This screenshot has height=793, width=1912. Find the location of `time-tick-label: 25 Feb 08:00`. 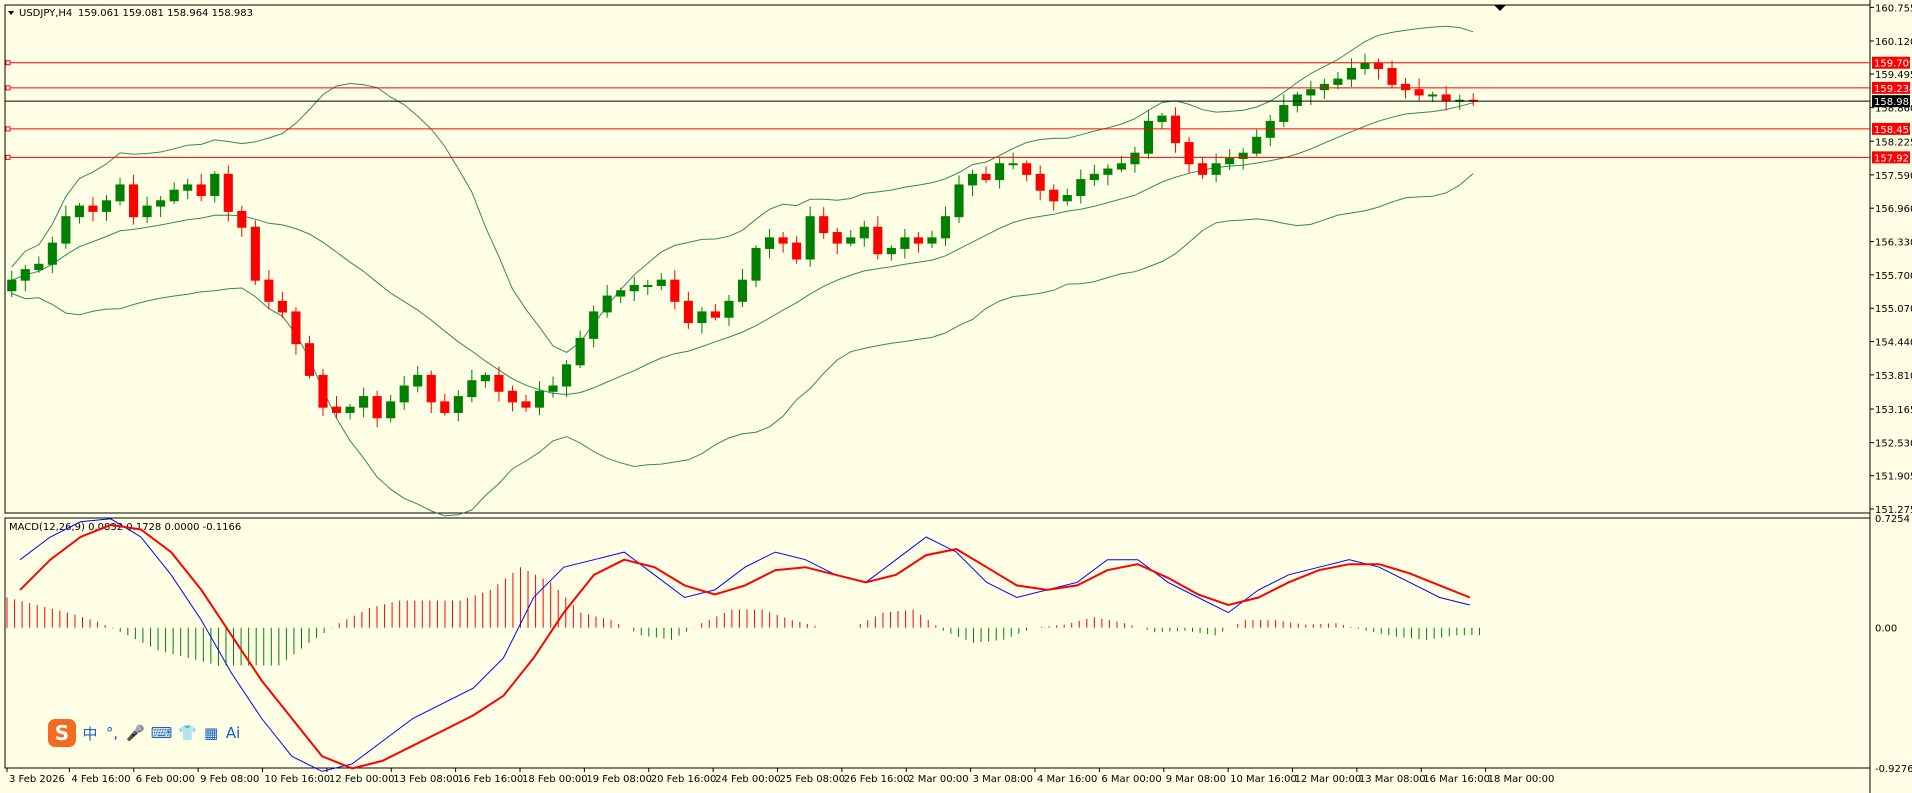

time-tick-label: 25 Feb 08:00 is located at coordinates (813, 779).